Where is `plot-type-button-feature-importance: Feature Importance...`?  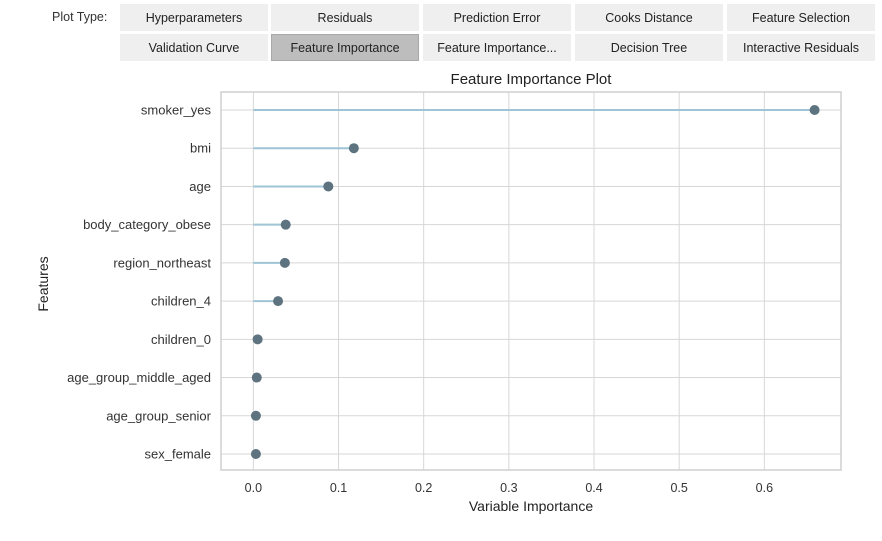 plot-type-button-feature-importance: Feature Importance... is located at coordinates (497, 47).